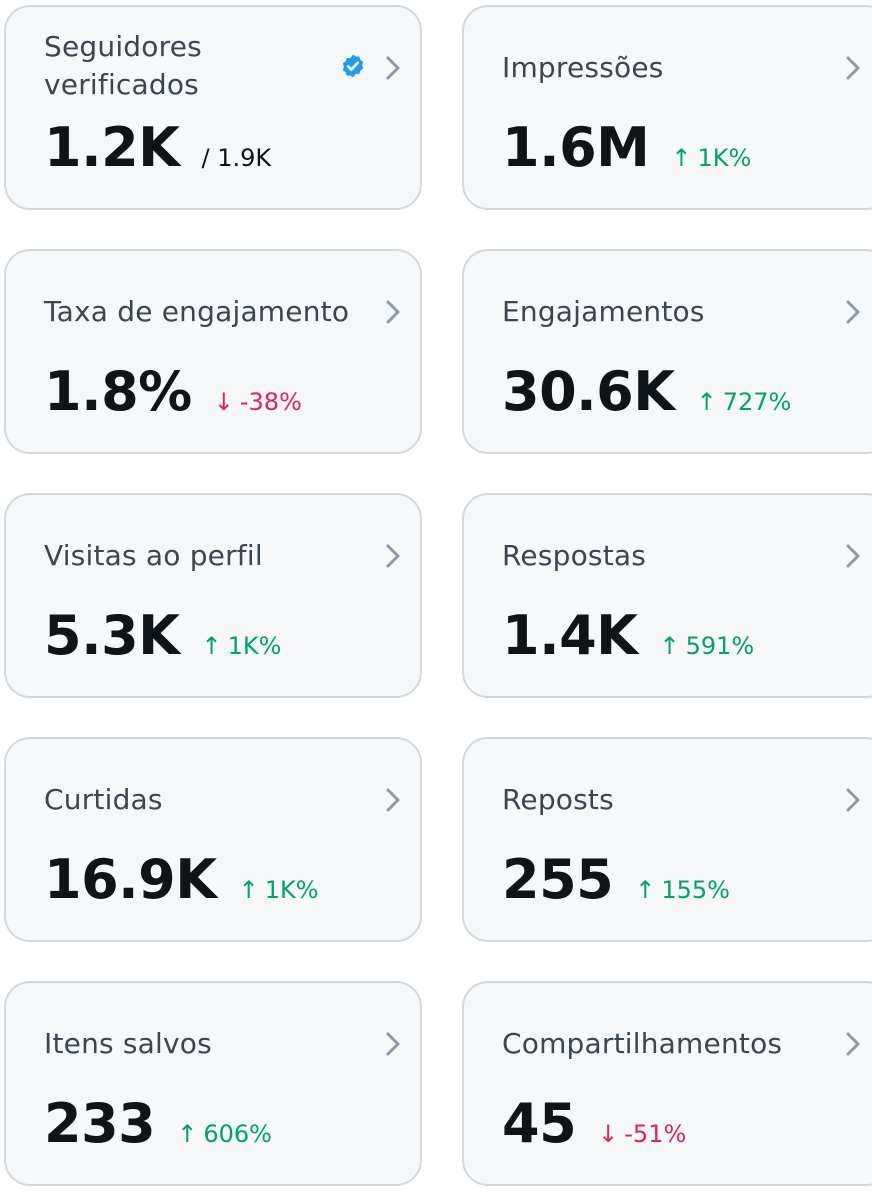 The width and height of the screenshot is (872, 1200). Describe the element at coordinates (128, 1043) in the screenshot. I see `card-title: Itens salvos` at that location.